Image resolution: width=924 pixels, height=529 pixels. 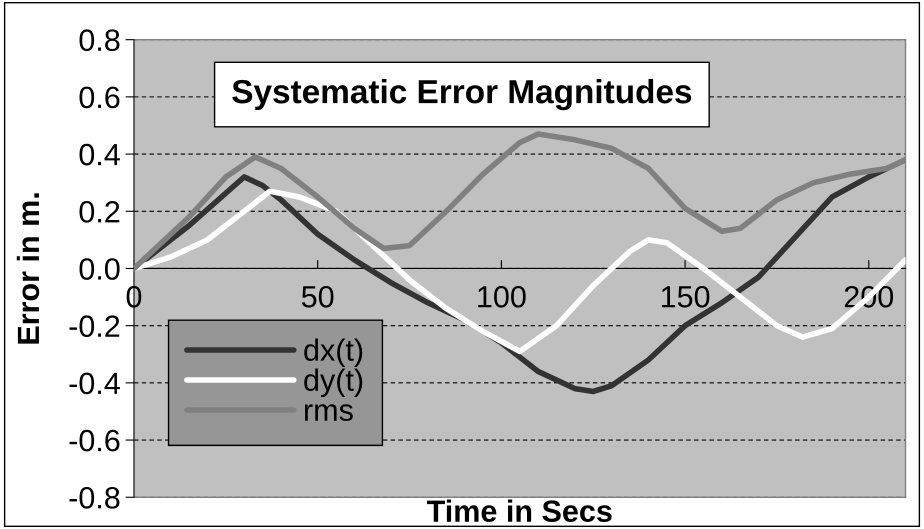 I want to click on y-tick-label: -0.2, so click(x=94, y=326).